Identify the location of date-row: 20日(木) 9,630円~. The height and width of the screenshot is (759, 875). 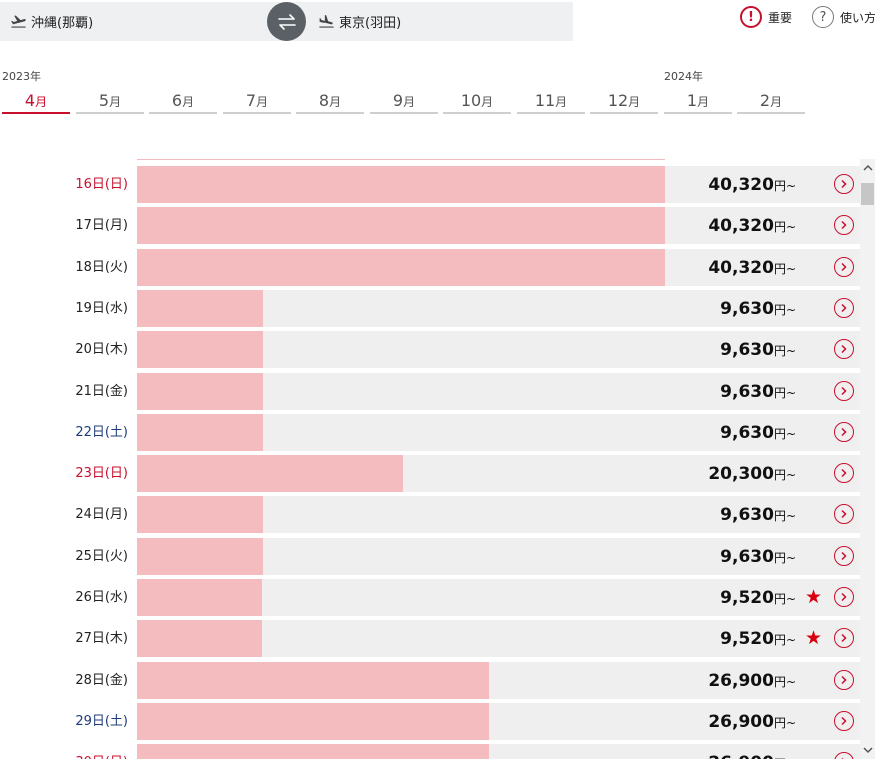
(430, 350).